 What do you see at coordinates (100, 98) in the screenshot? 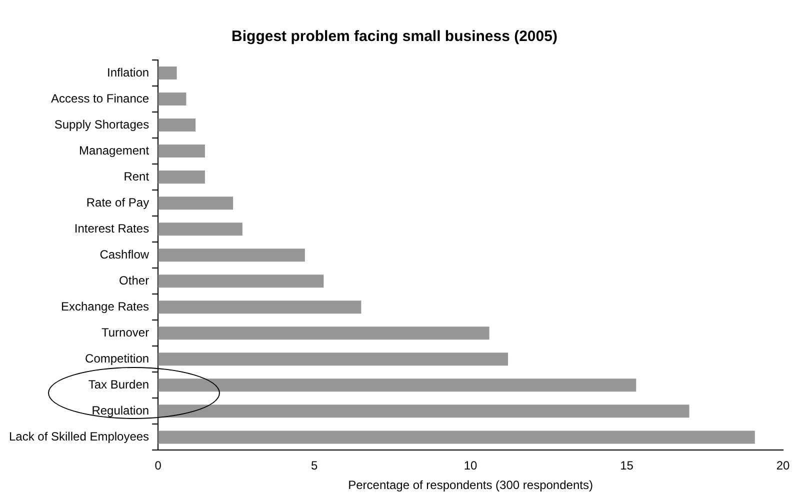
I see `y-tick-label: Access to Finance` at bounding box center [100, 98].